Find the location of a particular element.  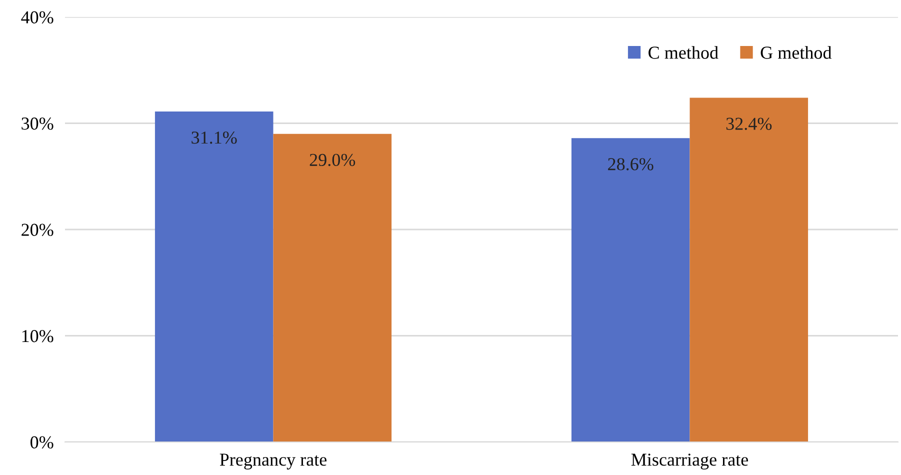

data-label: 29.0% is located at coordinates (333, 160).